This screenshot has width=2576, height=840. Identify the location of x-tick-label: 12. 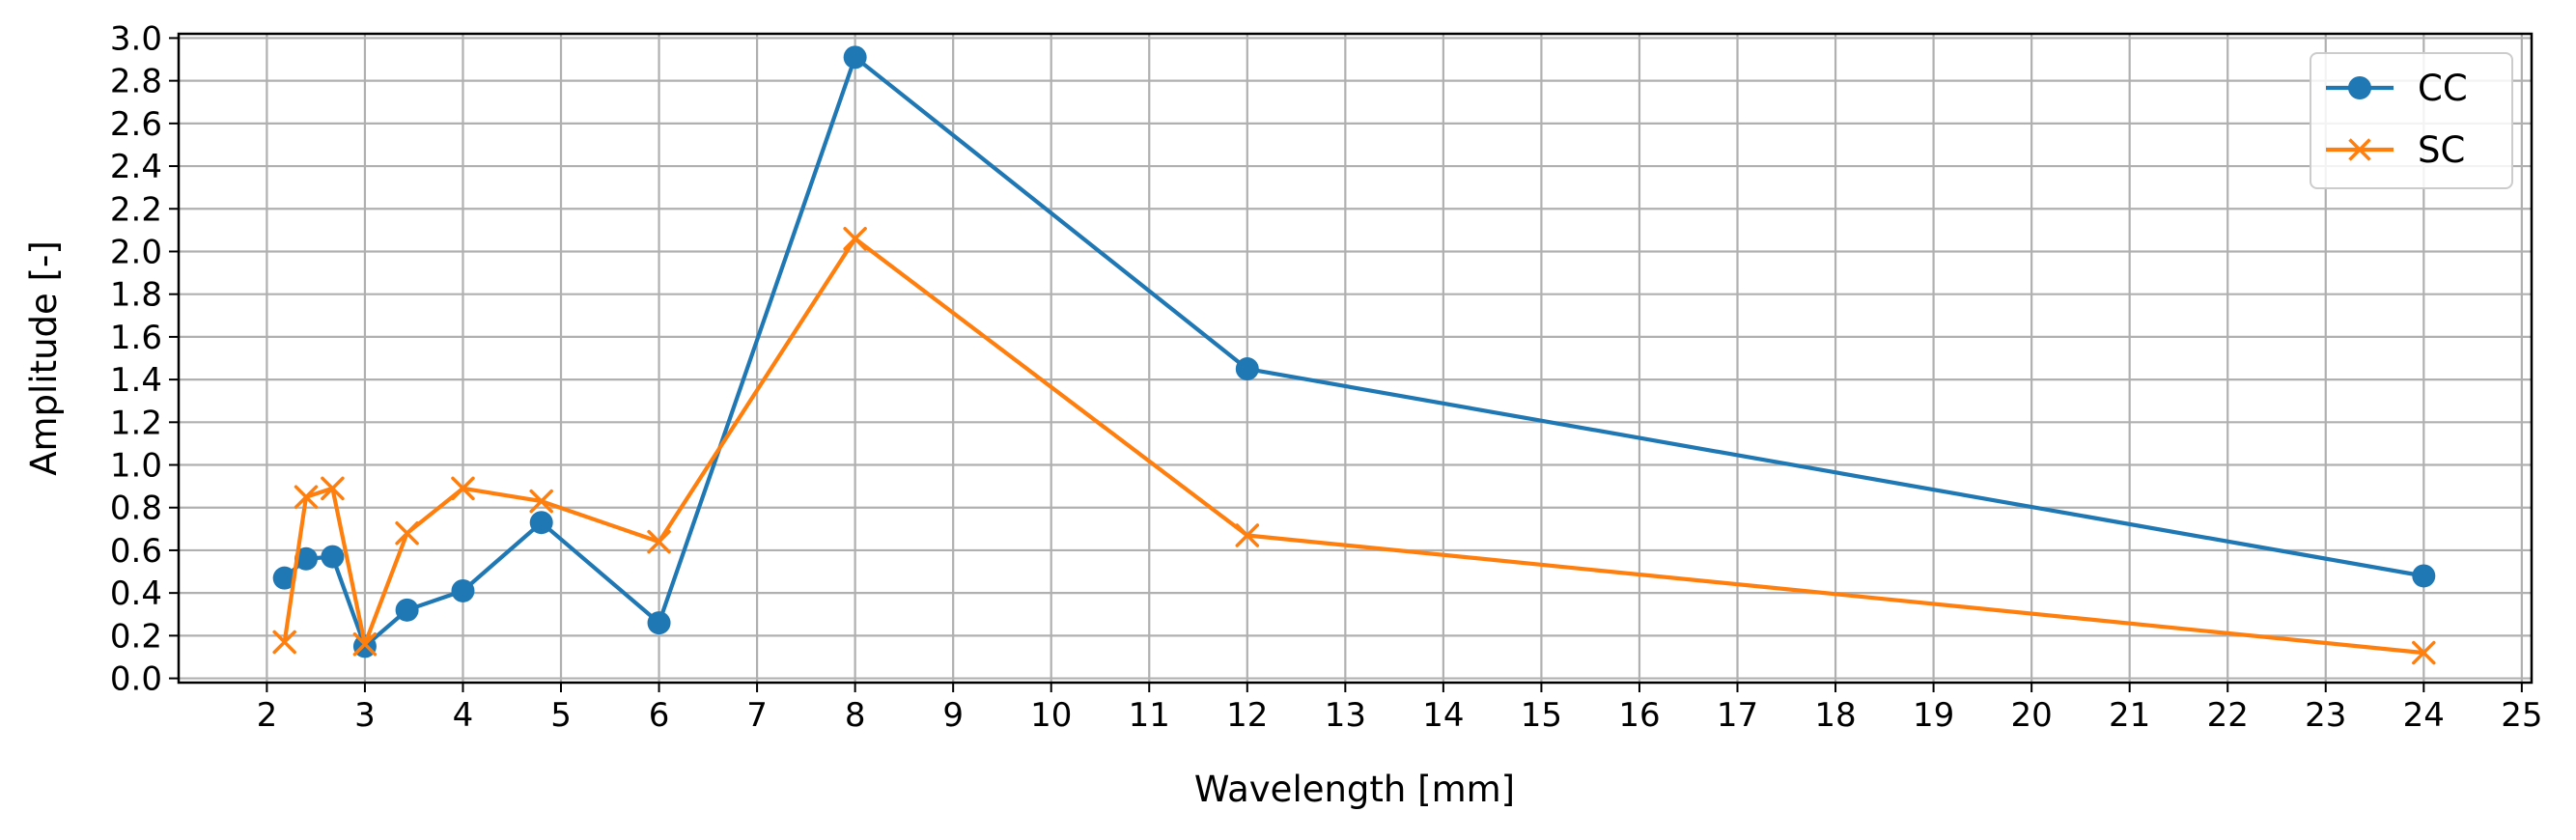
(1247, 715).